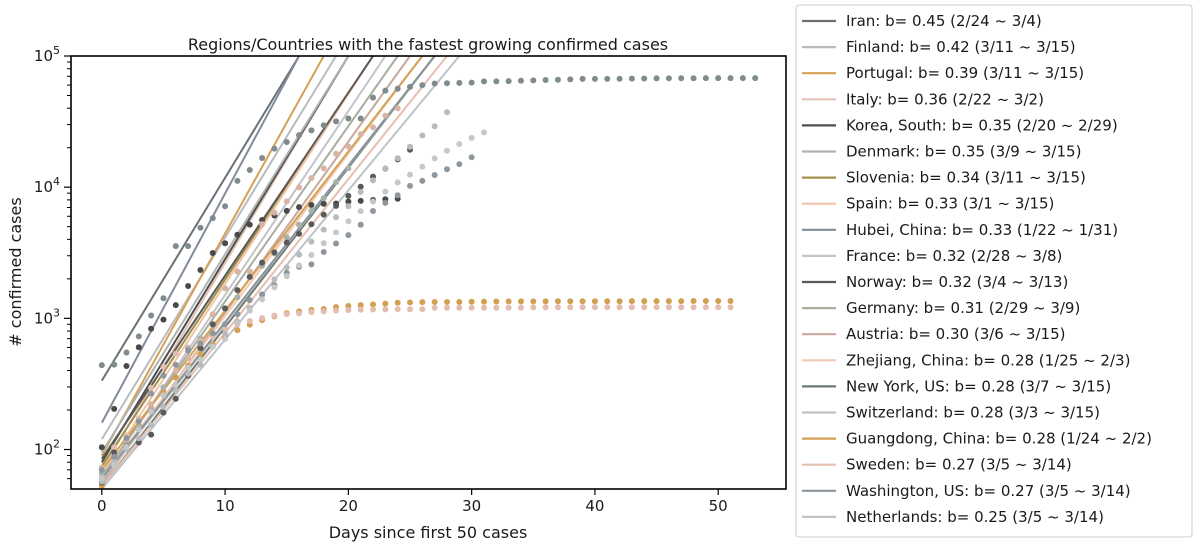 The image size is (1197, 549). I want to click on mask-bottom, so click(395, 519).